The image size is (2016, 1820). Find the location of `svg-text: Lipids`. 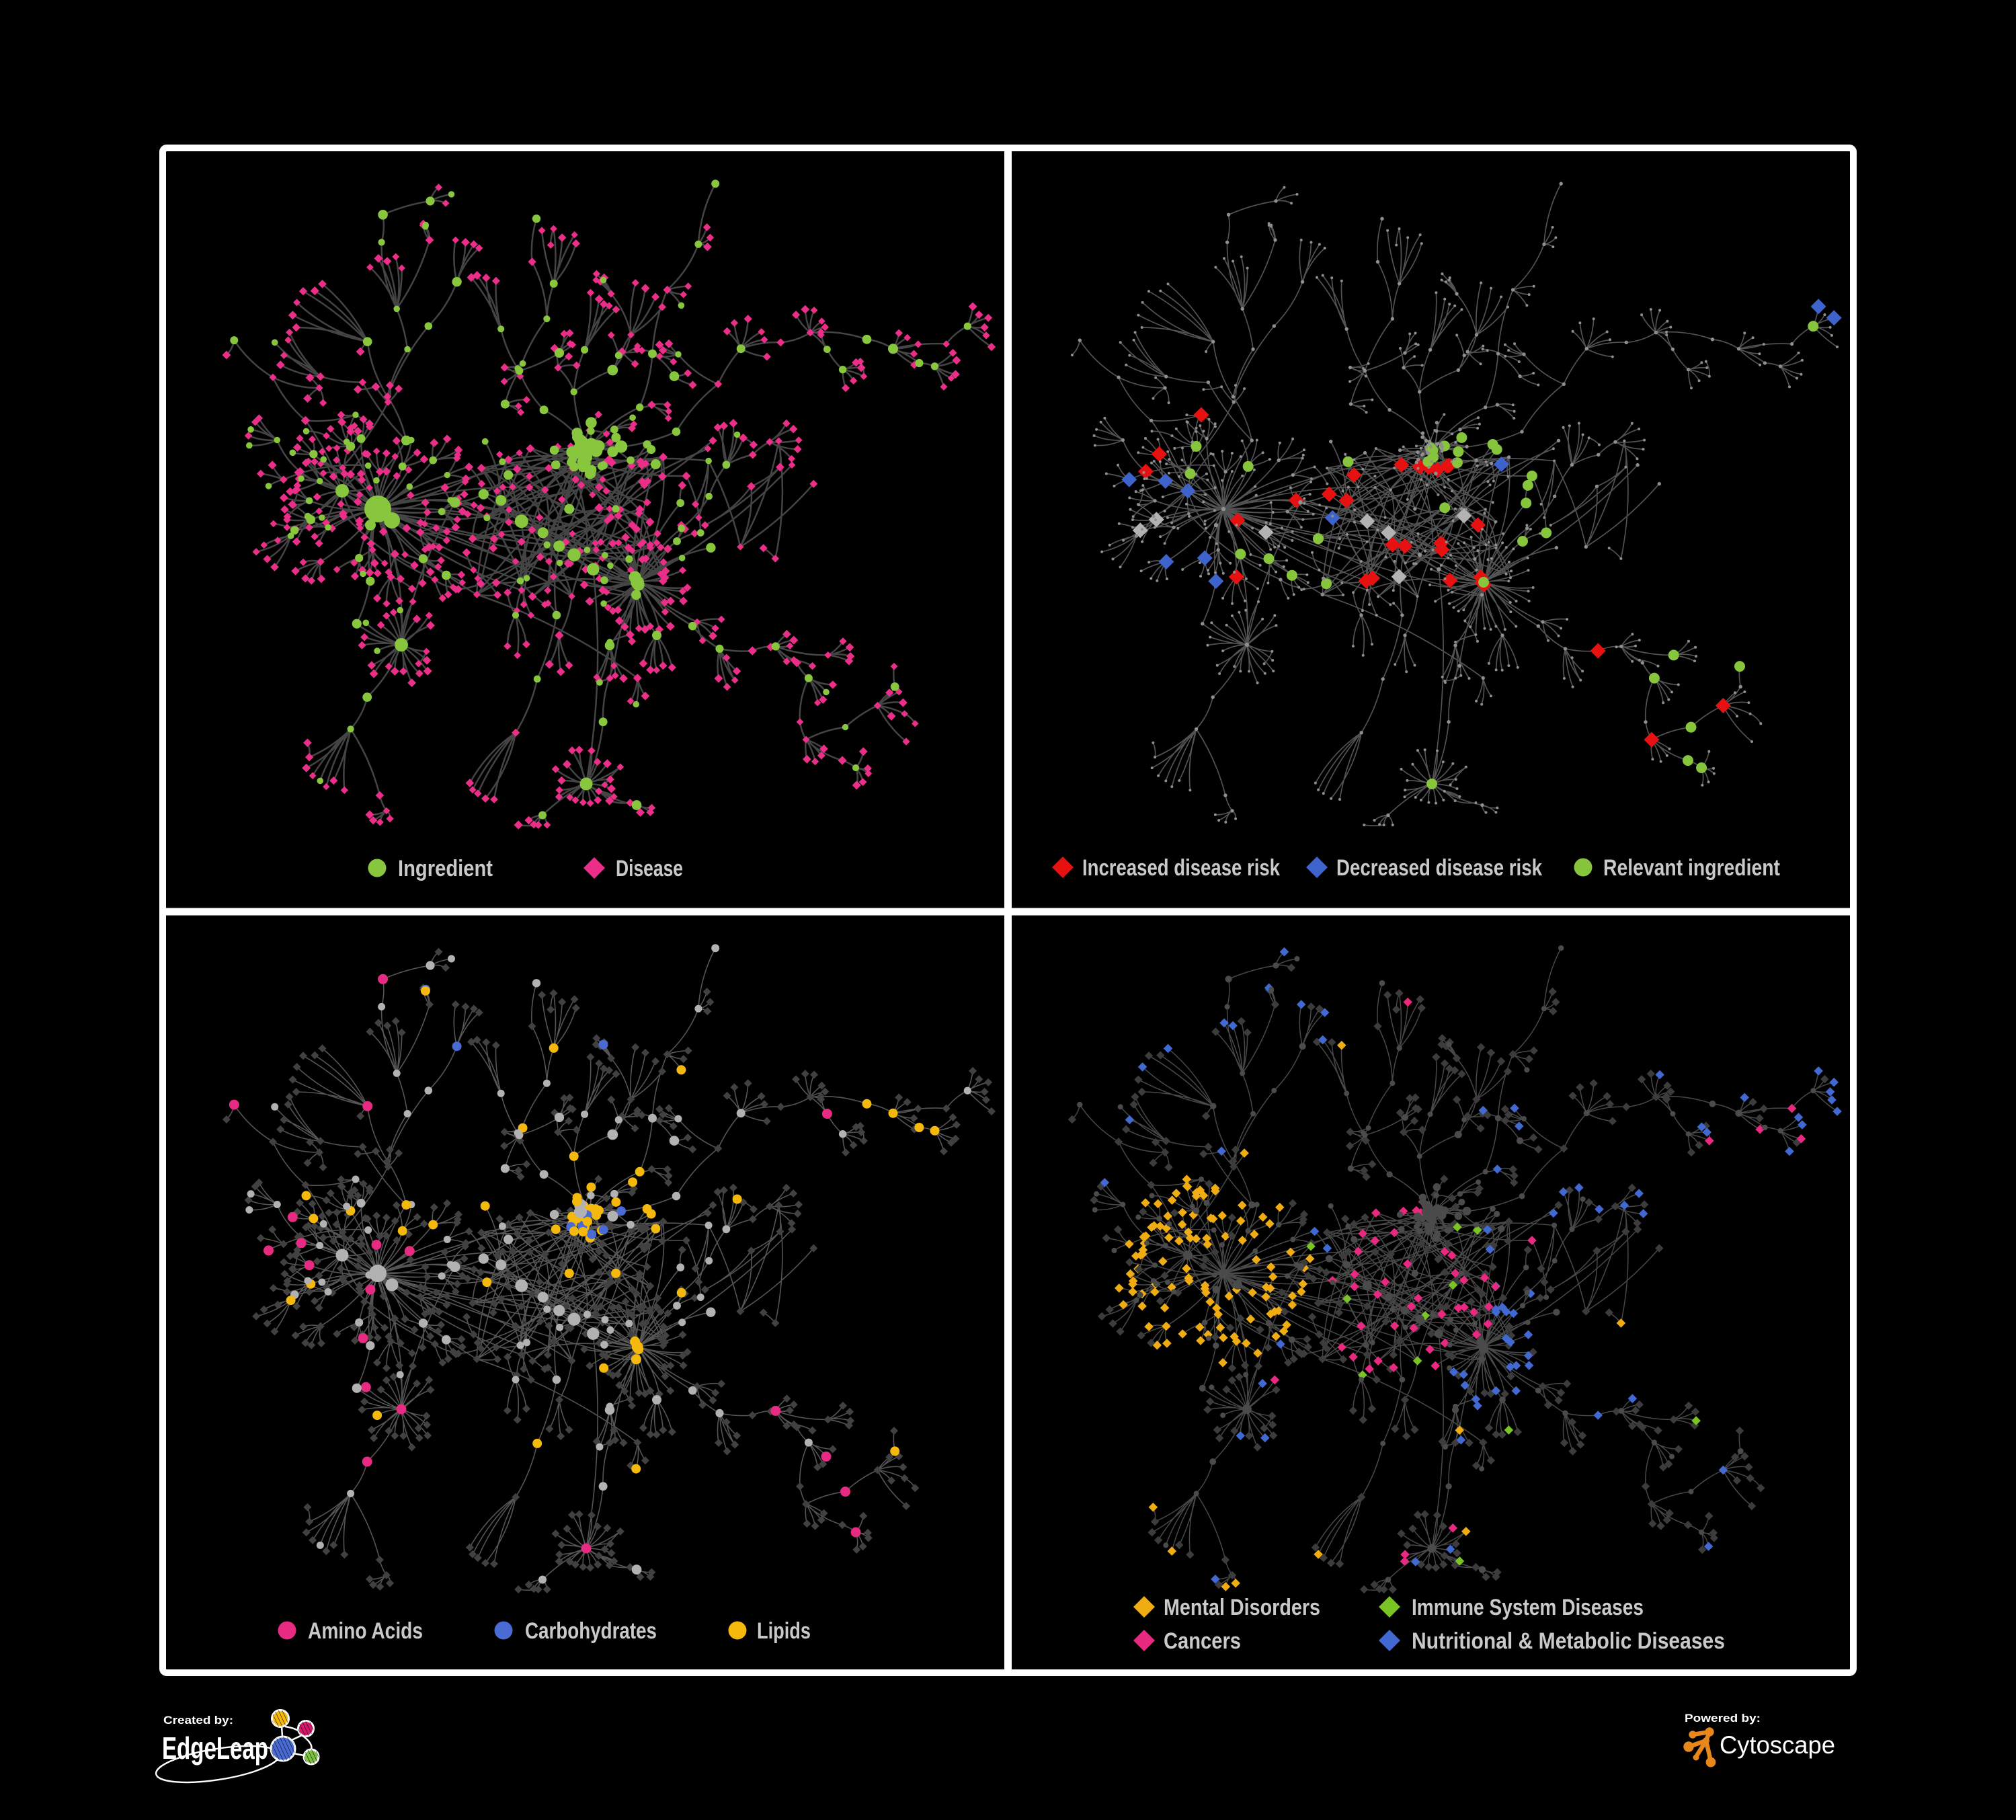

svg-text: Lipids is located at coordinates (784, 1631).